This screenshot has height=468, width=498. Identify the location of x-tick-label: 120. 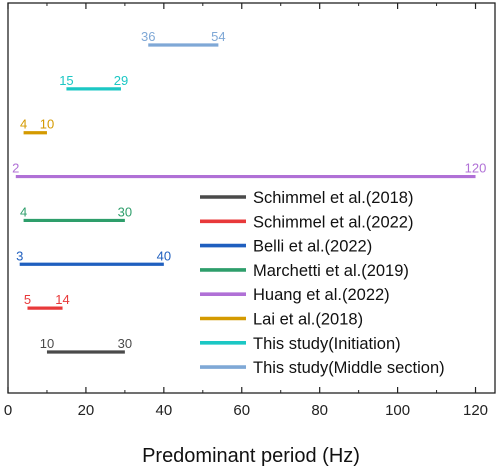
(475, 410).